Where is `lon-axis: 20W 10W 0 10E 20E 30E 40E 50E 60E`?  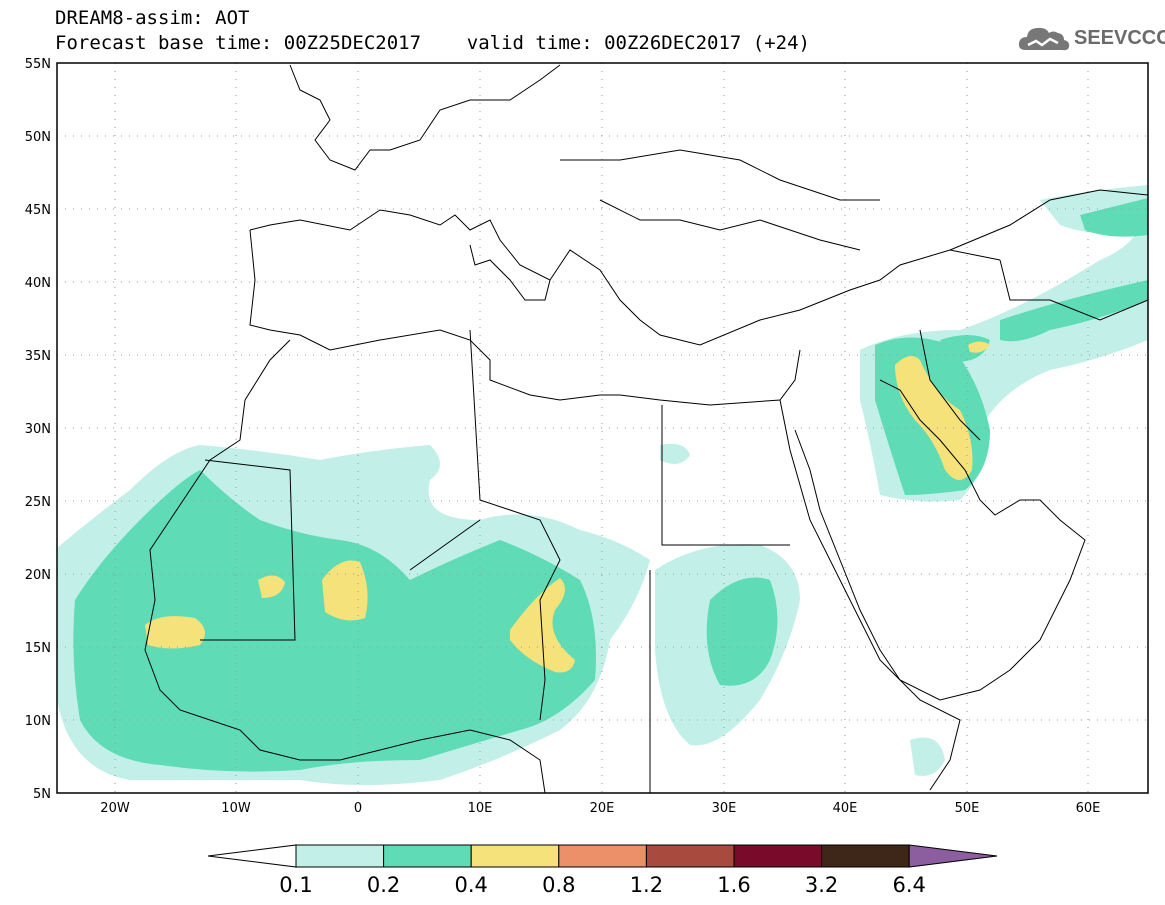 lon-axis: 20W 10W 0 10E 20E 30E 40E 50E 60E is located at coordinates (600, 808).